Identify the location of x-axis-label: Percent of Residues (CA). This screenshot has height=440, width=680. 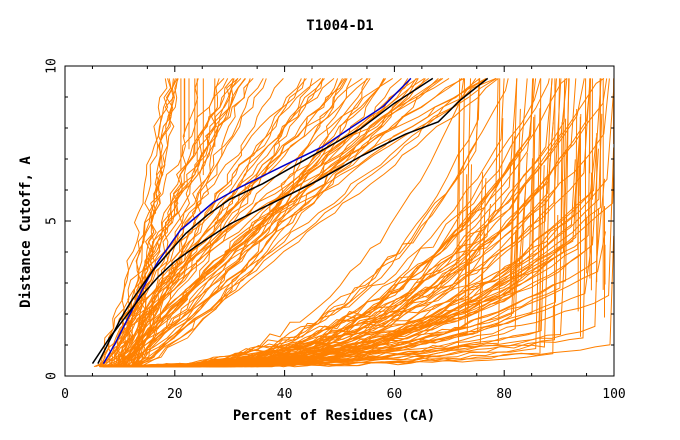
(334, 416).